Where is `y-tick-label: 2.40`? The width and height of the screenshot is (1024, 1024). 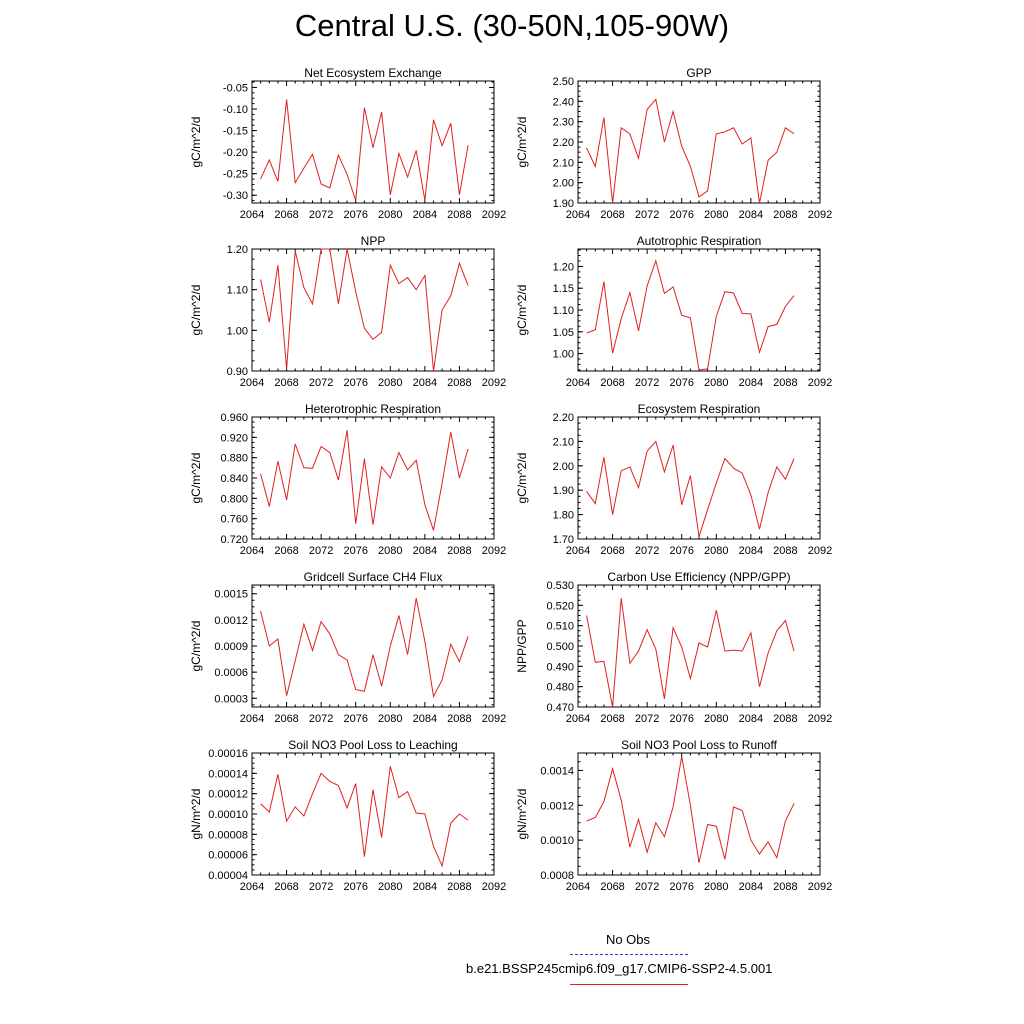 y-tick-label: 2.40 is located at coordinates (563, 102).